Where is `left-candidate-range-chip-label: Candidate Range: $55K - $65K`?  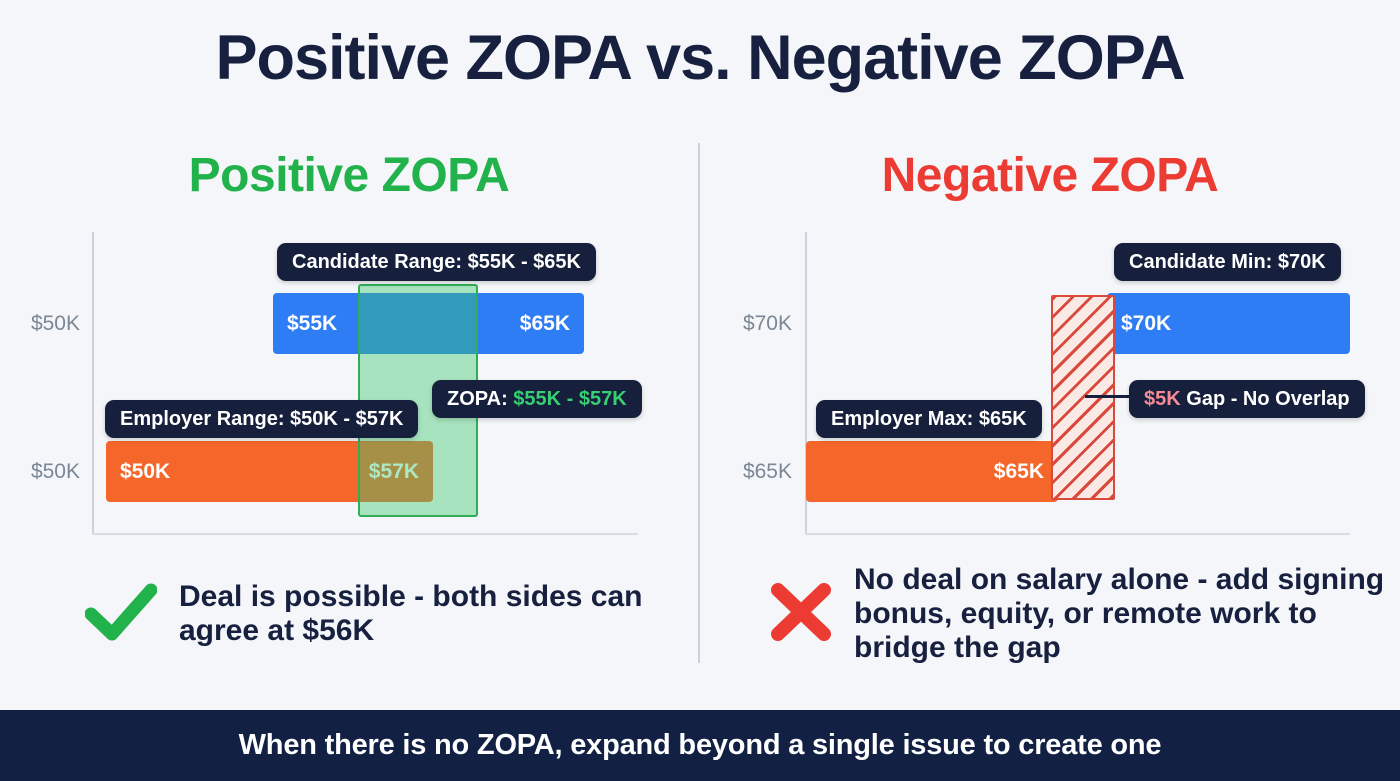 left-candidate-range-chip-label: Candidate Range: $55K - $65K is located at coordinates (436, 262).